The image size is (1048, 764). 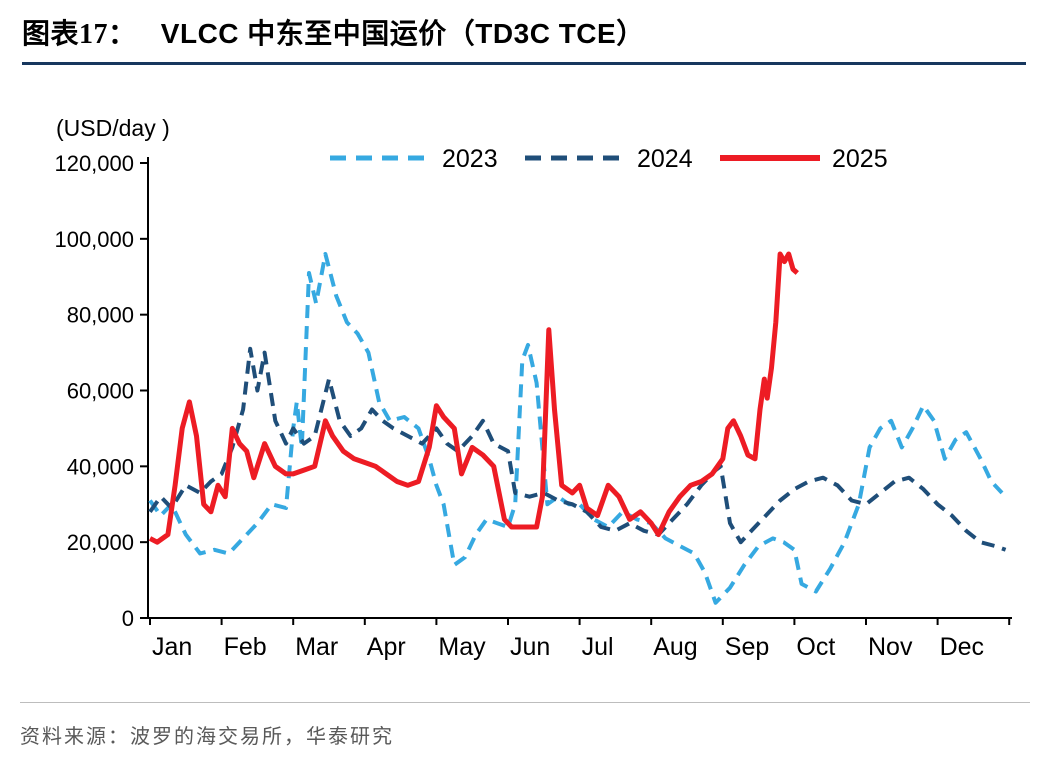 I want to click on x-tick-label: Jan, so click(x=172, y=647).